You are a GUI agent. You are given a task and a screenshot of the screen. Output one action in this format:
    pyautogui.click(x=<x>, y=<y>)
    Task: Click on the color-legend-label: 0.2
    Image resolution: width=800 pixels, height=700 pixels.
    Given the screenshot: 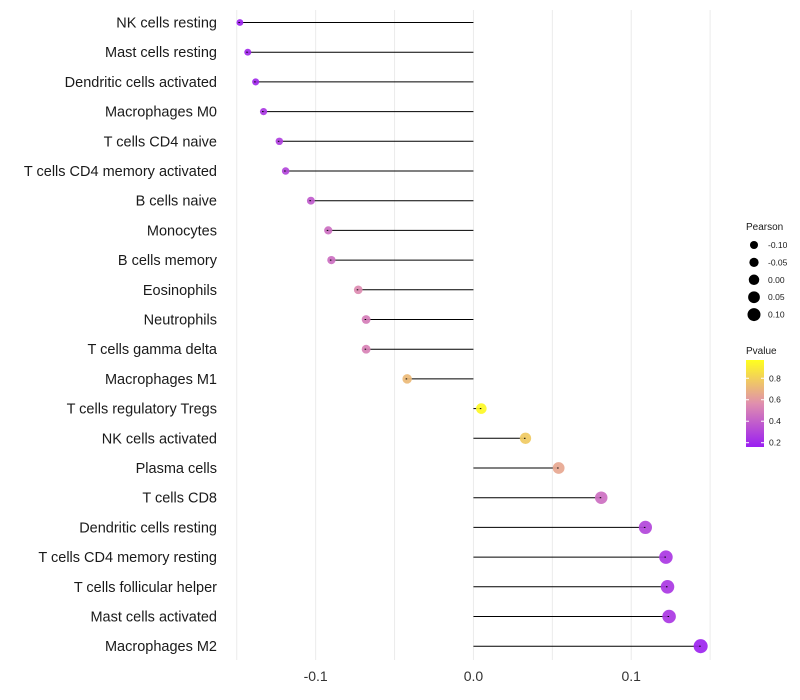 What is the action you would take?
    pyautogui.click(x=775, y=443)
    